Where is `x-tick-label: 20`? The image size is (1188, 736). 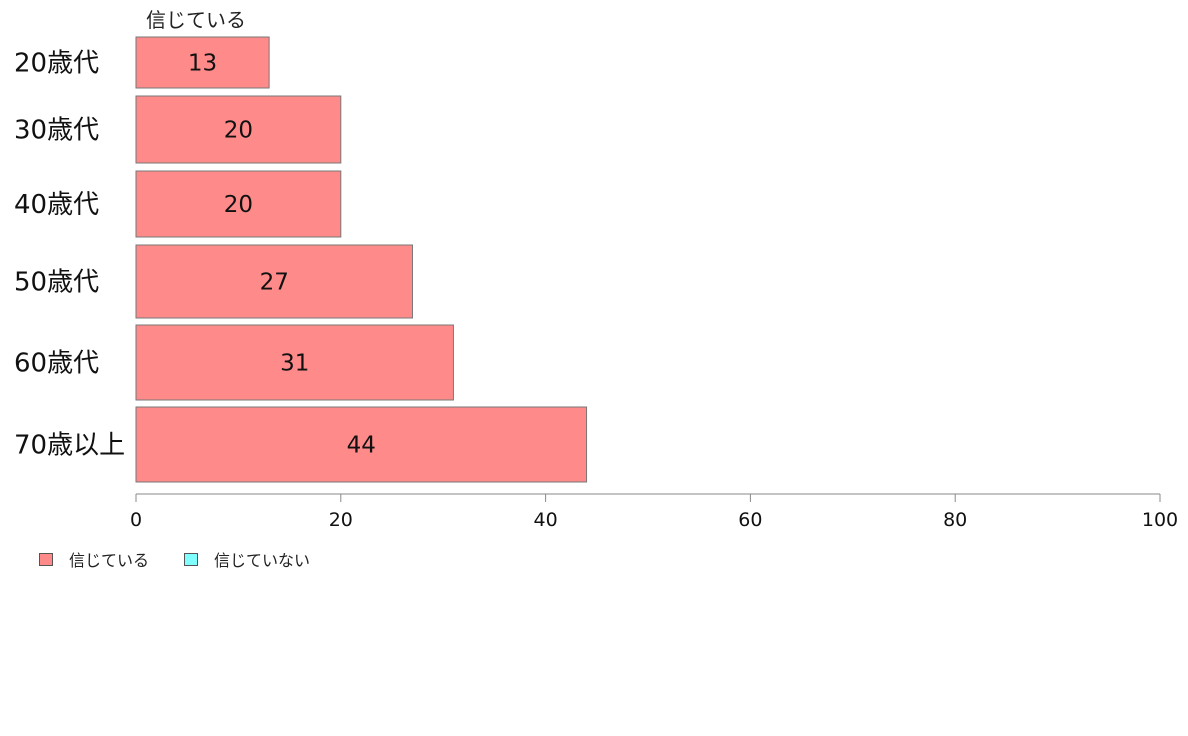 x-tick-label: 20 is located at coordinates (341, 520).